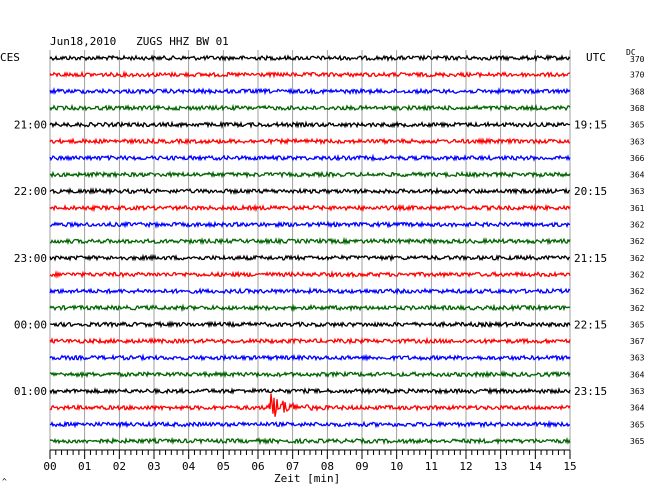  What do you see at coordinates (596, 57) in the screenshot?
I see `right-timezone-label: UTC` at bounding box center [596, 57].